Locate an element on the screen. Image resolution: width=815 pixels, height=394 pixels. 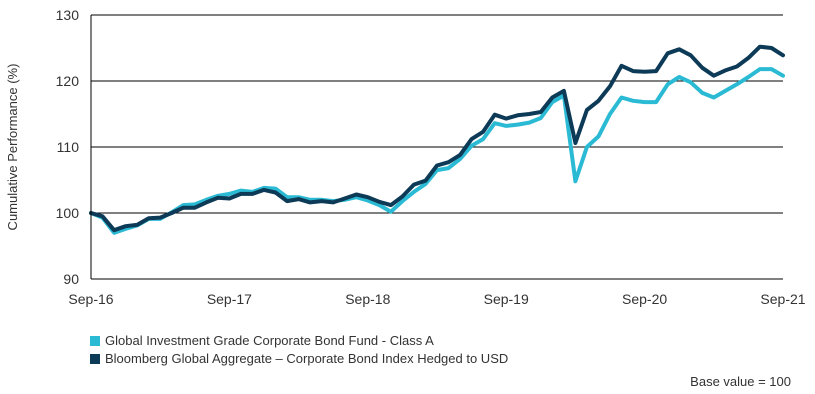
footnote: Base value = 100 is located at coordinates (740, 381).